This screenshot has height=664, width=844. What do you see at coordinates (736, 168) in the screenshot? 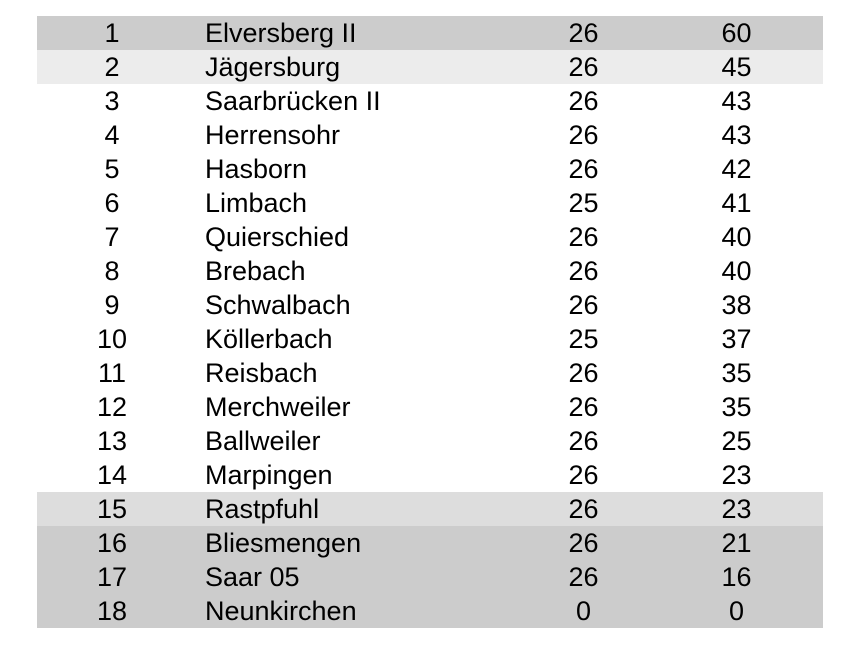
I see `points-cell: 42` at bounding box center [736, 168].